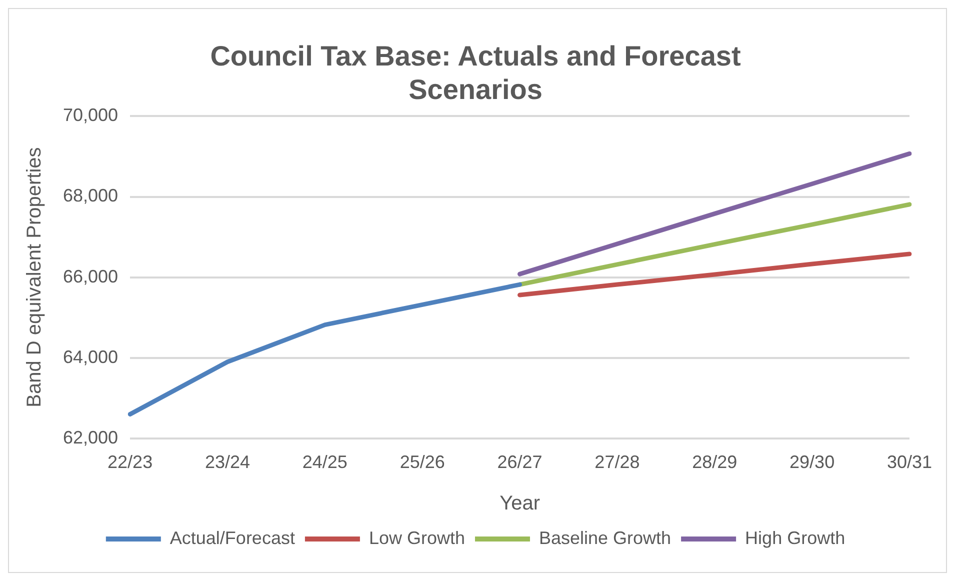 This screenshot has width=955, height=581. What do you see at coordinates (325, 462) in the screenshot?
I see `x-tick-label: 24/25` at bounding box center [325, 462].